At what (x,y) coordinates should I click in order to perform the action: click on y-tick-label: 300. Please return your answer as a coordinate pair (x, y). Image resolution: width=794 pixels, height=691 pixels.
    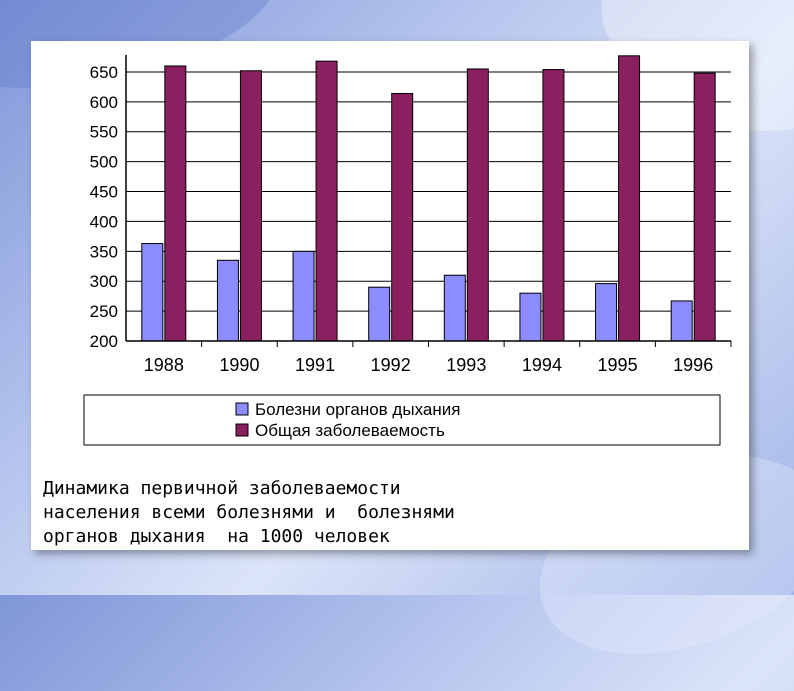
    Looking at the image, I should click on (104, 281).